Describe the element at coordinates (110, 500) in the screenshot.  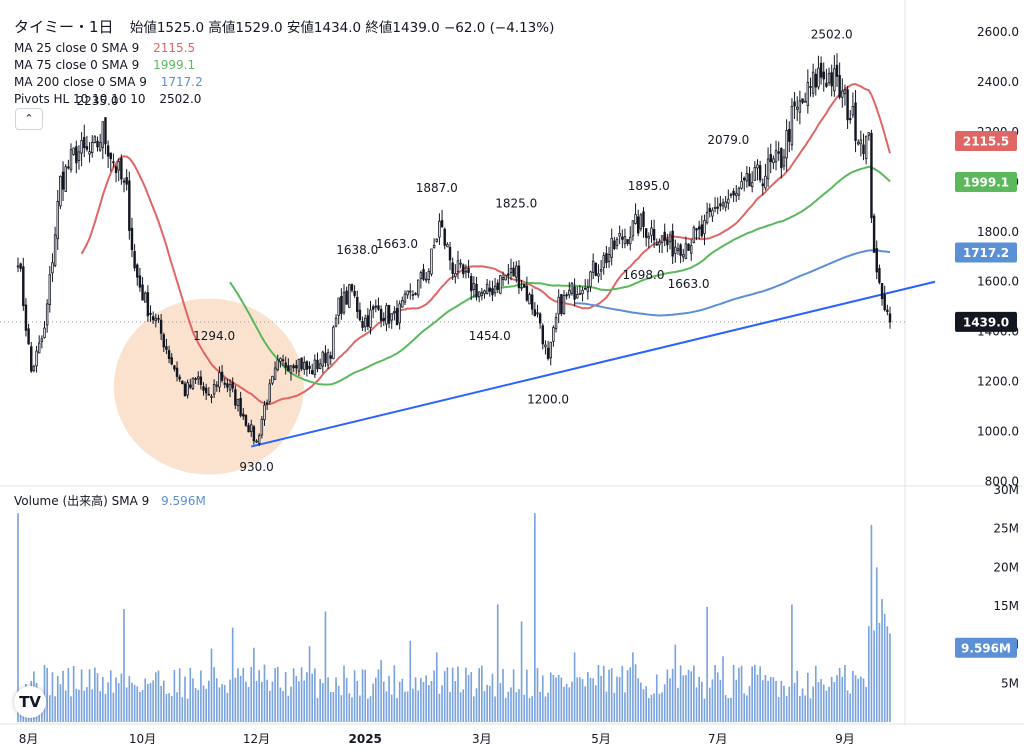
I see `volume-header: Volume (出来高) SMA 9 9.596M` at that location.